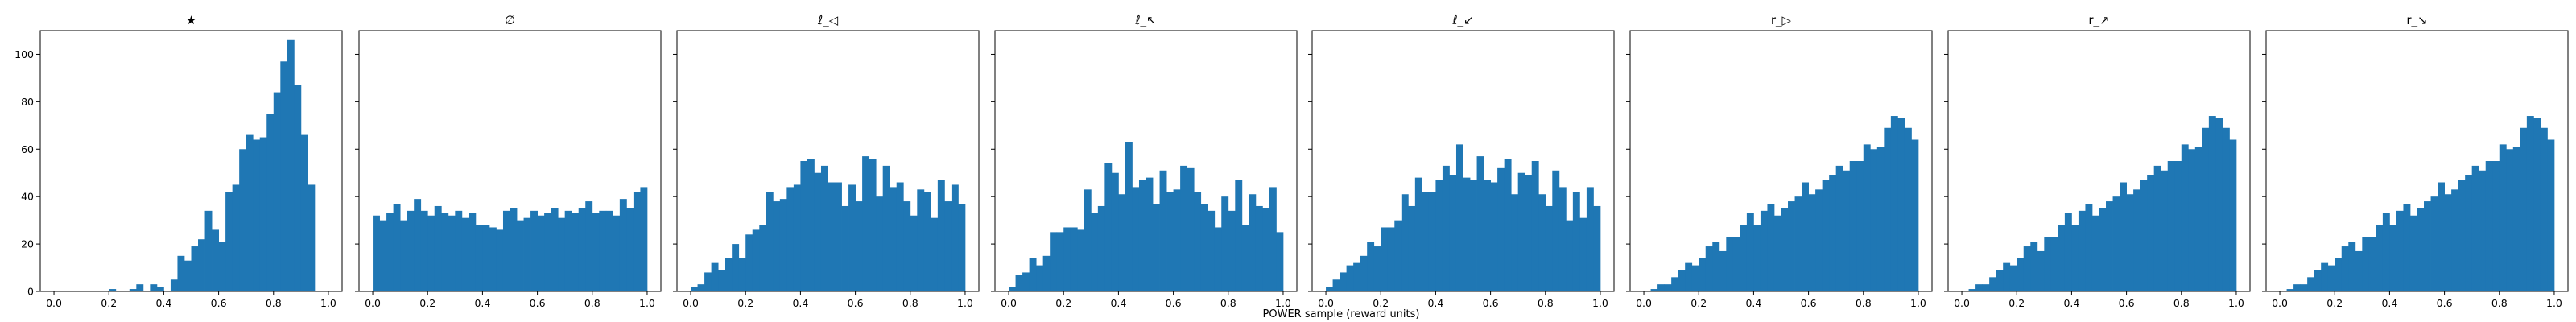 This screenshot has height=322, width=2576. What do you see at coordinates (1462, 20) in the screenshot?
I see `panel-title: ℓ_↙` at bounding box center [1462, 20].